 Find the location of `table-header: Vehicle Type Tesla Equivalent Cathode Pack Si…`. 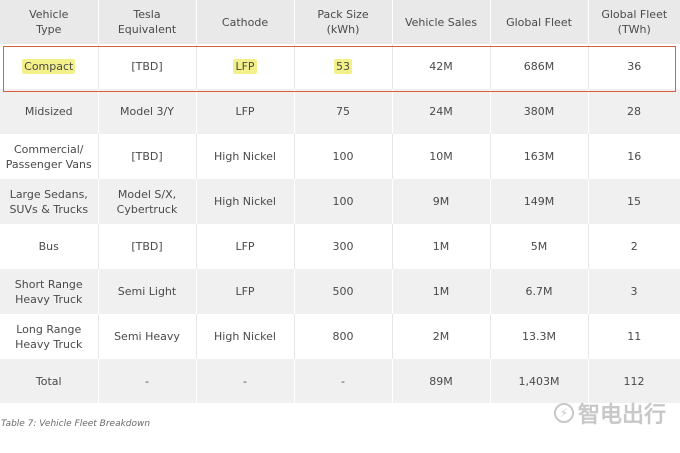

table-header: Vehicle Type Tesla Equivalent Cathode Pack Si… is located at coordinates (340, 22).